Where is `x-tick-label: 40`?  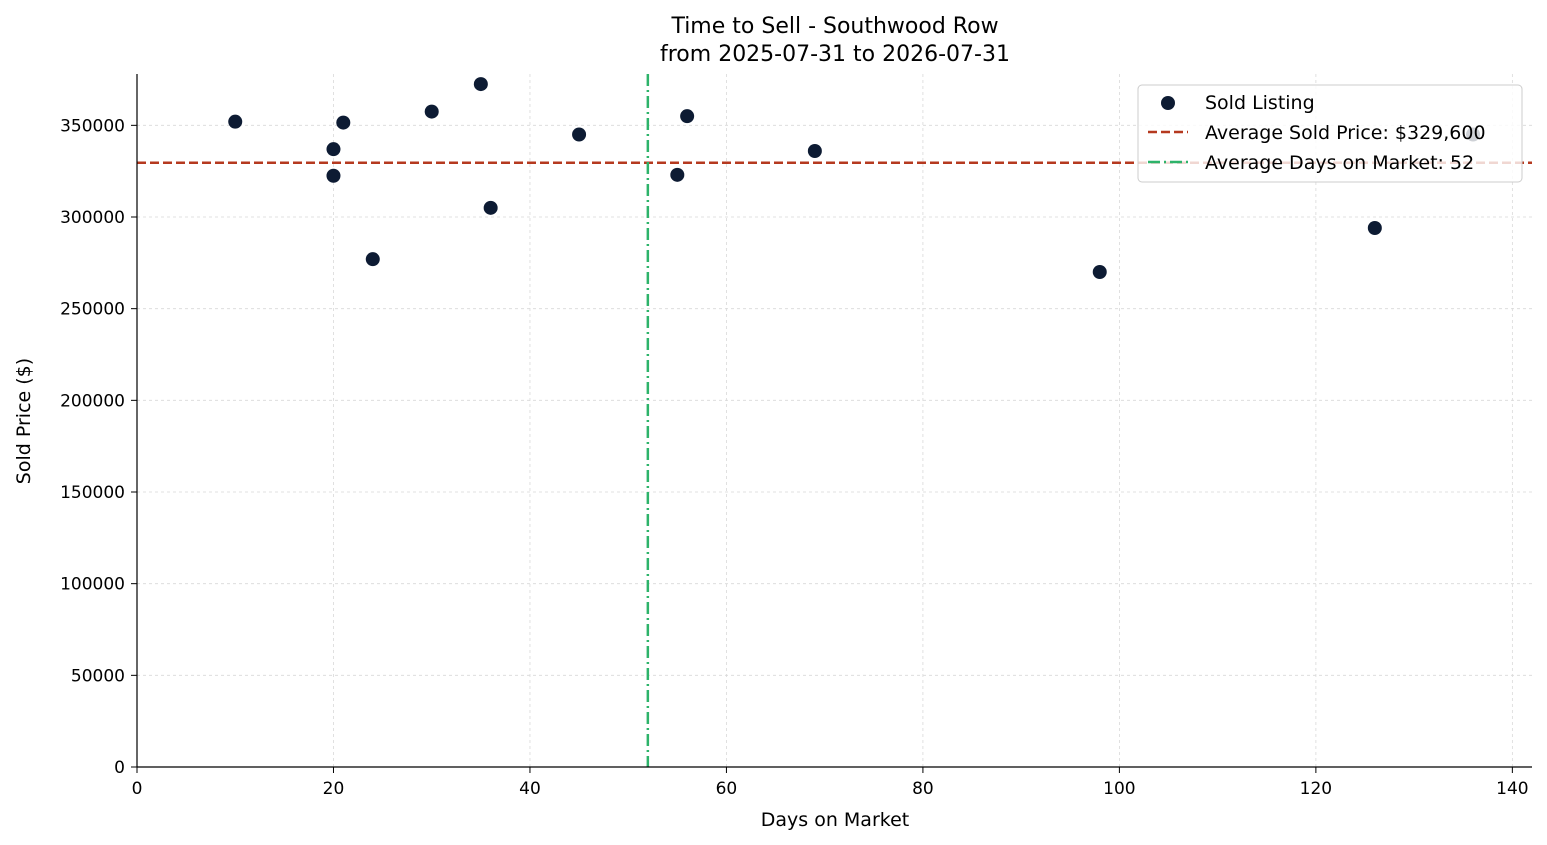 x-tick-label: 40 is located at coordinates (530, 789).